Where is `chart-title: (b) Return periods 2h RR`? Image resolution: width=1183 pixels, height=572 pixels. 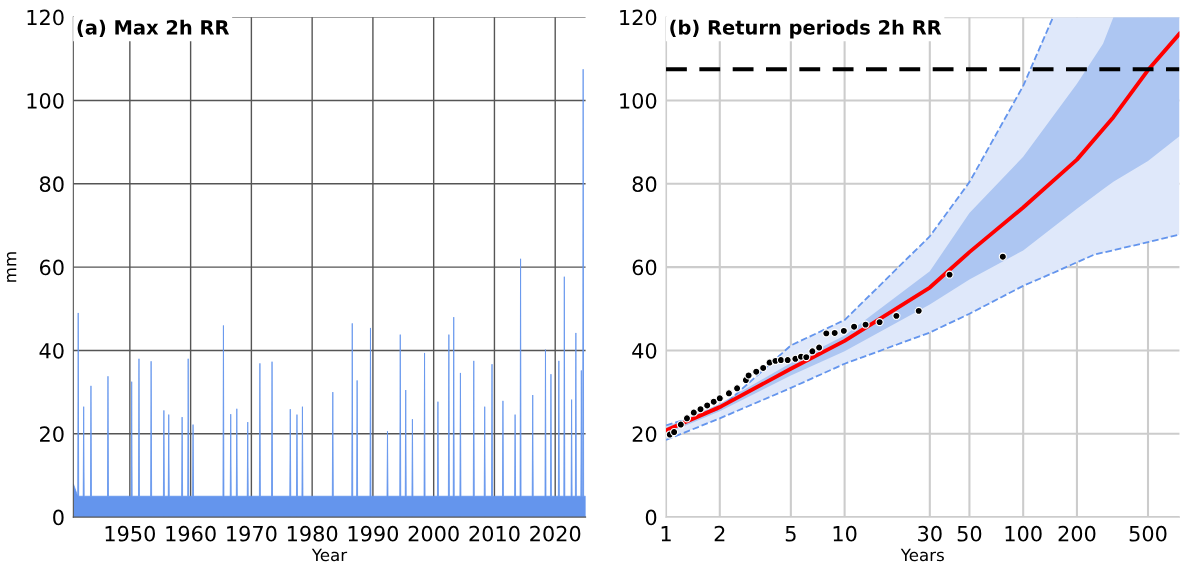
chart-title: (b) Return periods 2h RR is located at coordinates (806, 29).